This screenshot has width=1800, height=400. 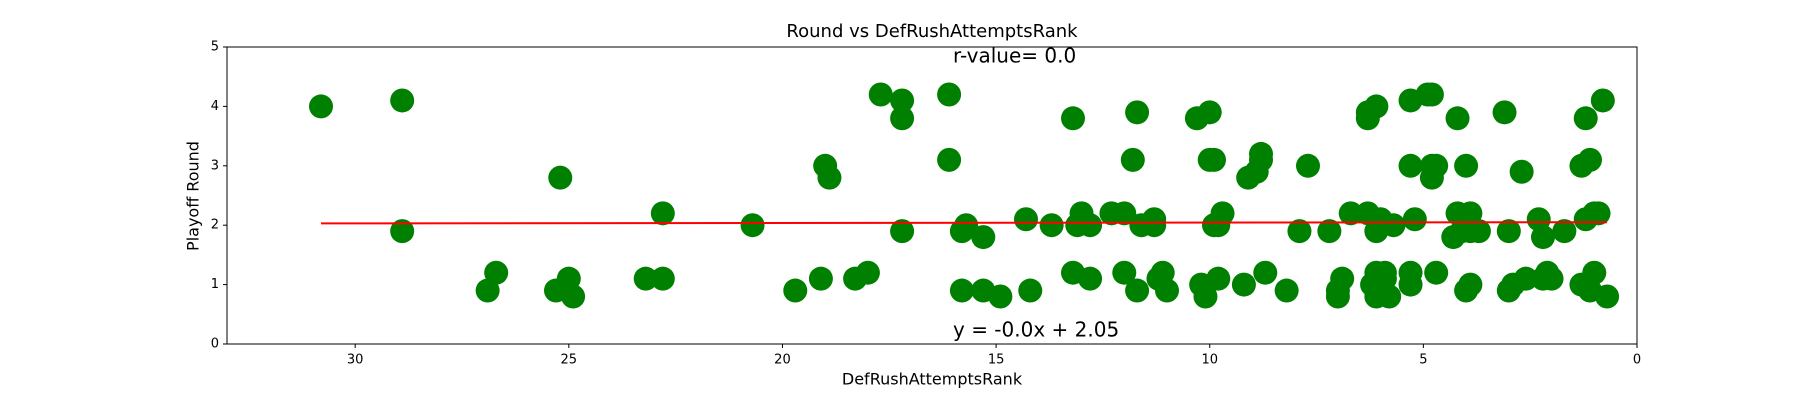 What do you see at coordinates (1423, 360) in the screenshot?
I see `x-tick-label: 5` at bounding box center [1423, 360].